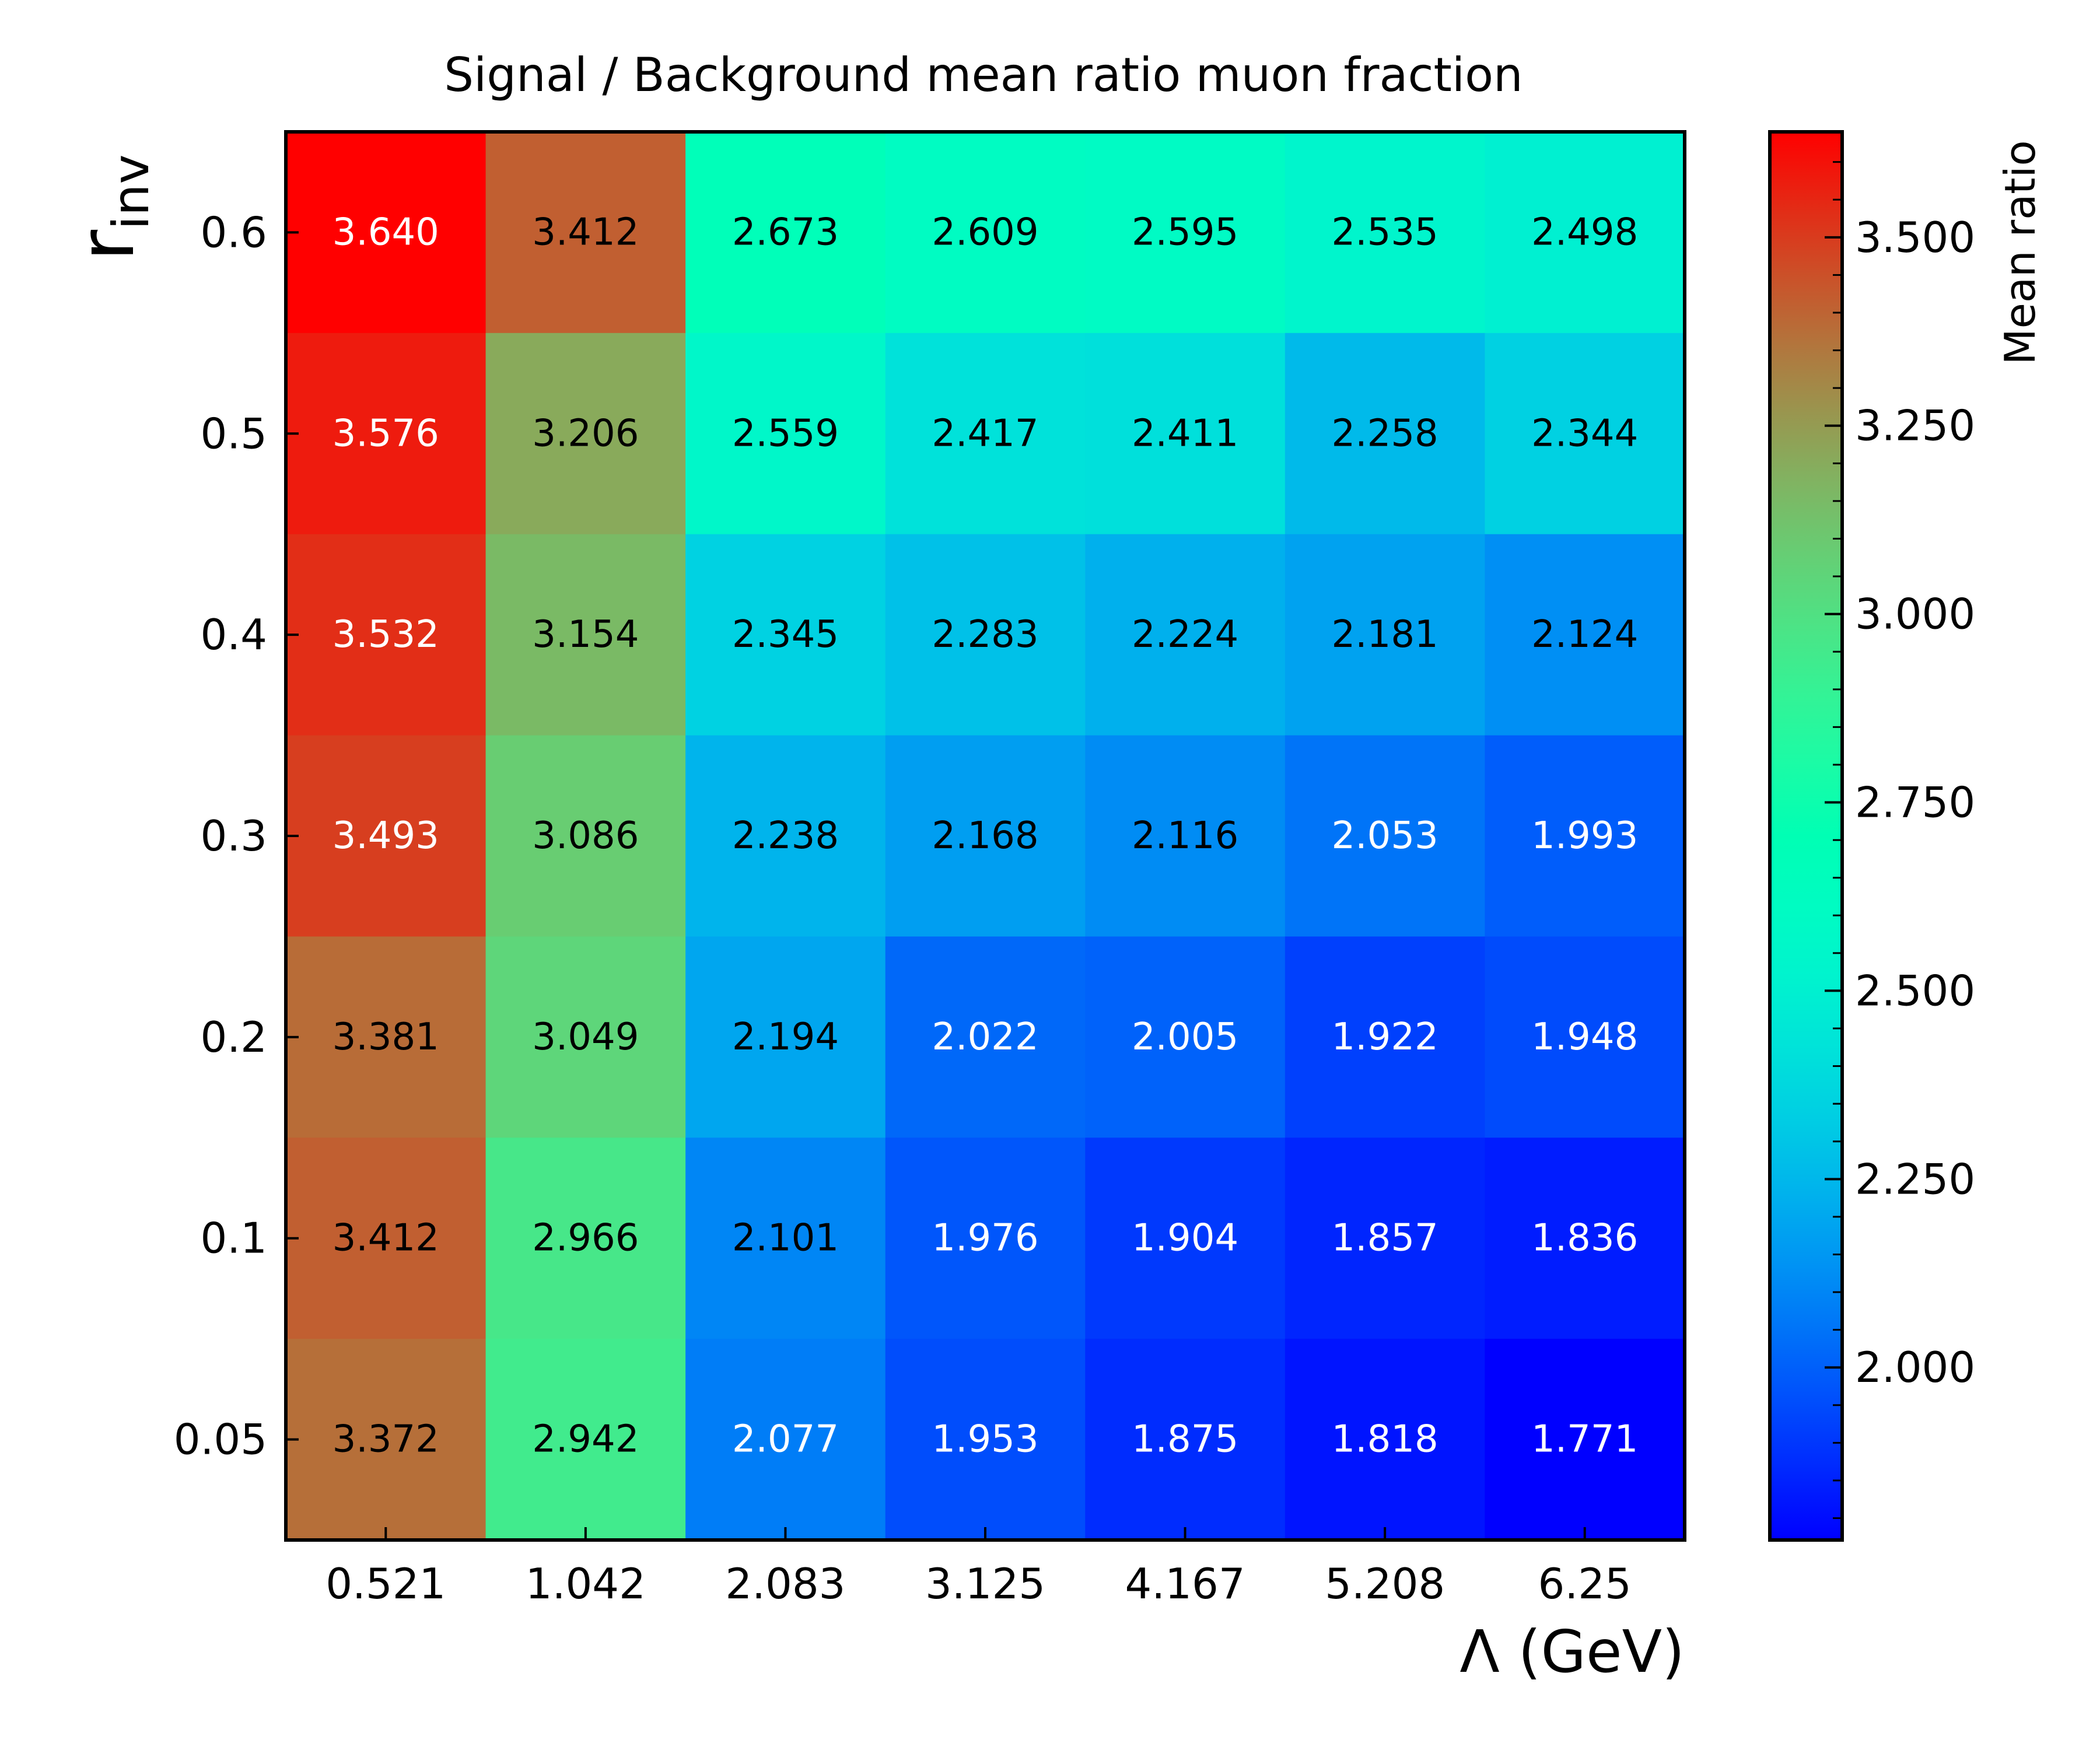  Describe the element at coordinates (386, 1583) in the screenshot. I see `x-tick-label: 0.521` at that location.